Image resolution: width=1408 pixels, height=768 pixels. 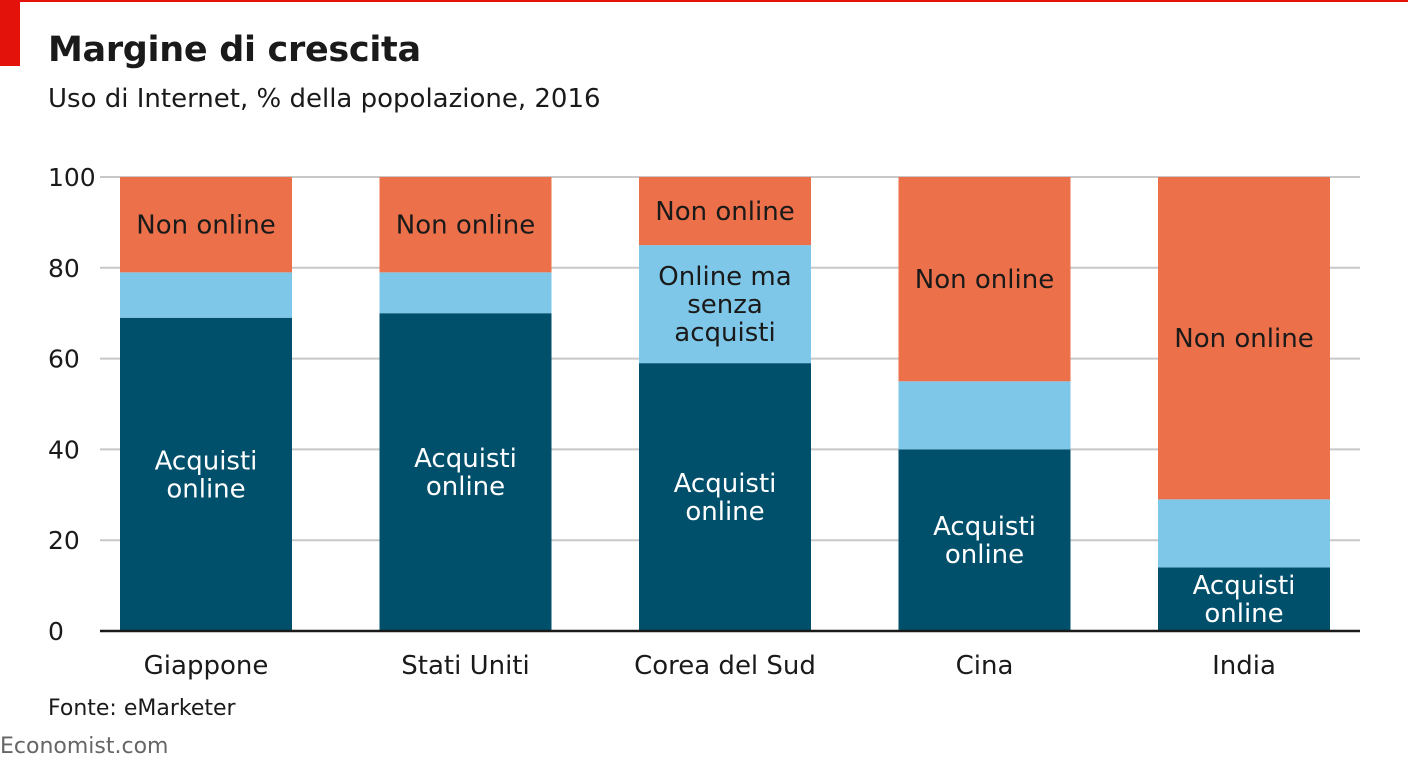 What do you see at coordinates (10, 33) in the screenshot?
I see `brand-red-tag` at bounding box center [10, 33].